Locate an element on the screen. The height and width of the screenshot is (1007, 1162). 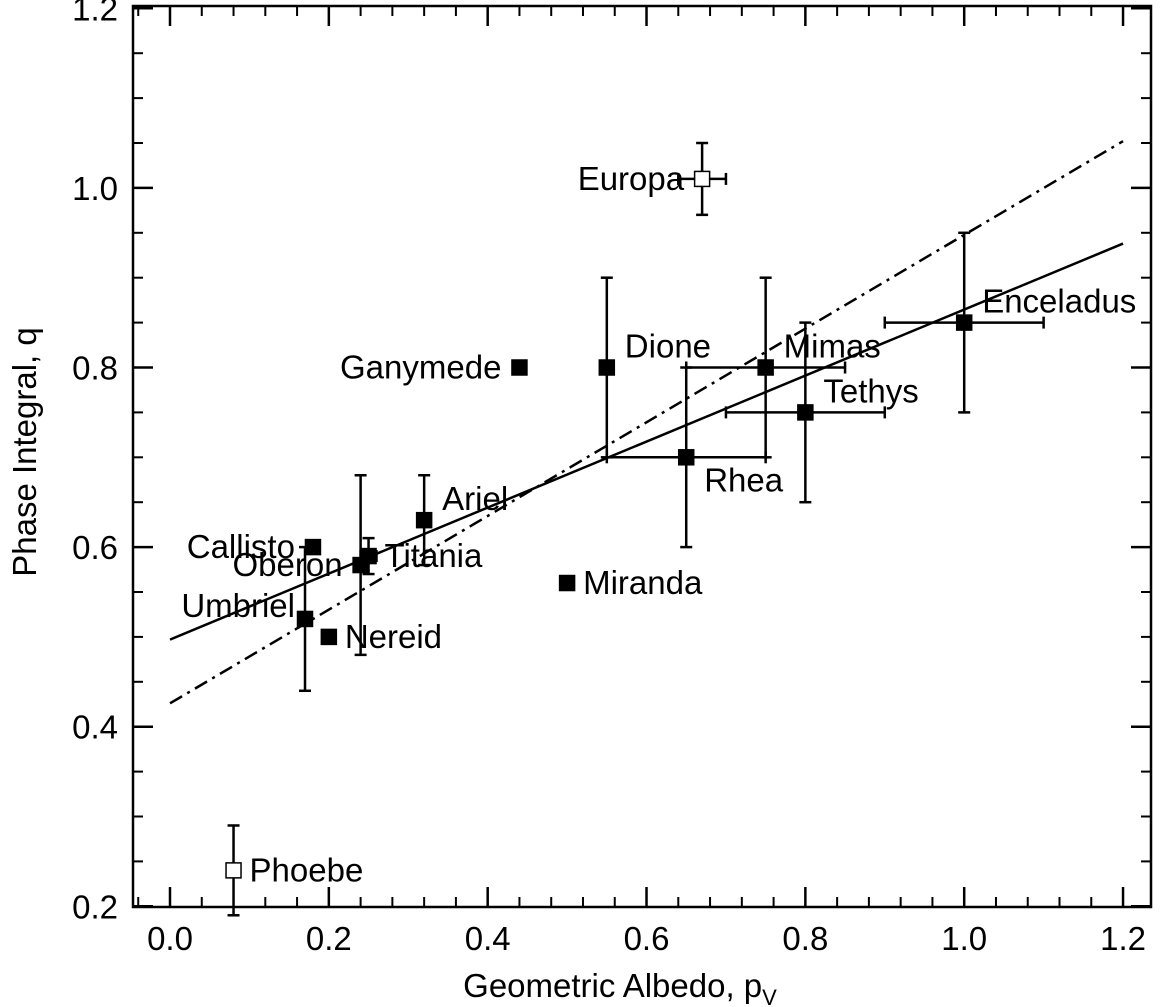
point-marker-phoebe is located at coordinates (233, 870).